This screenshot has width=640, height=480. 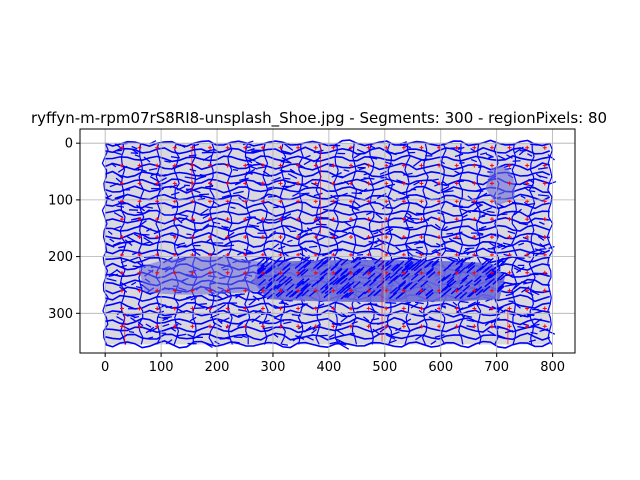 I want to click on y-tick-label: 200, so click(x=60, y=257).